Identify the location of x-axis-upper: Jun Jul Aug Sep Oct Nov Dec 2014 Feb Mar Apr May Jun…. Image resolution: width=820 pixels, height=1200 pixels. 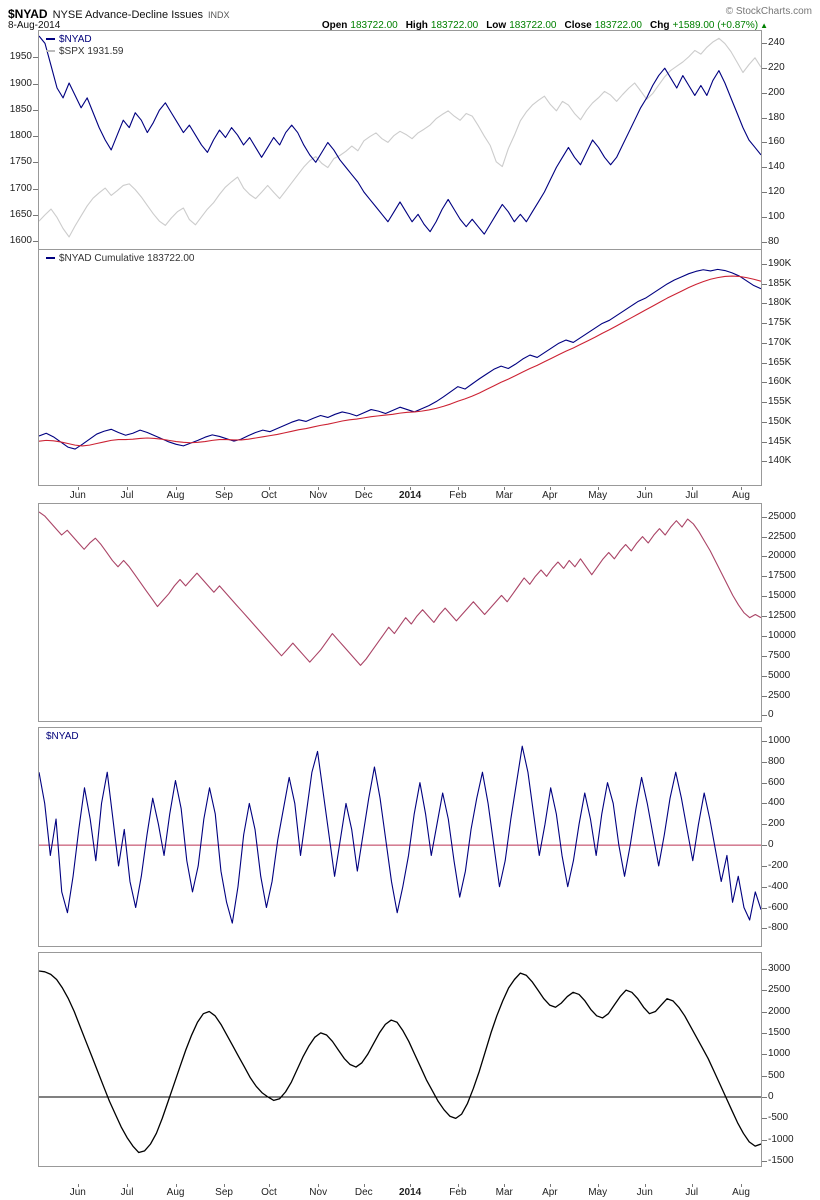
(400, 495).